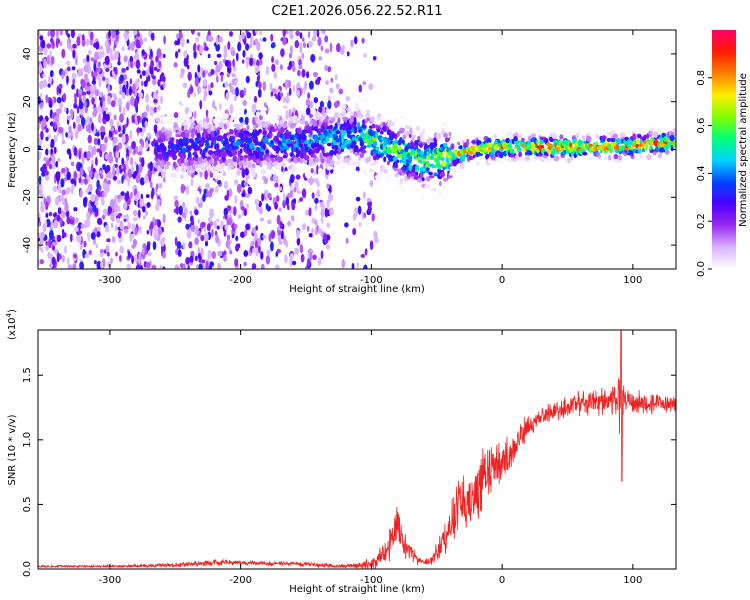 The width and height of the screenshot is (750, 600). Describe the element at coordinates (502, 580) in the screenshot. I see `x-tick-label: 0` at that location.